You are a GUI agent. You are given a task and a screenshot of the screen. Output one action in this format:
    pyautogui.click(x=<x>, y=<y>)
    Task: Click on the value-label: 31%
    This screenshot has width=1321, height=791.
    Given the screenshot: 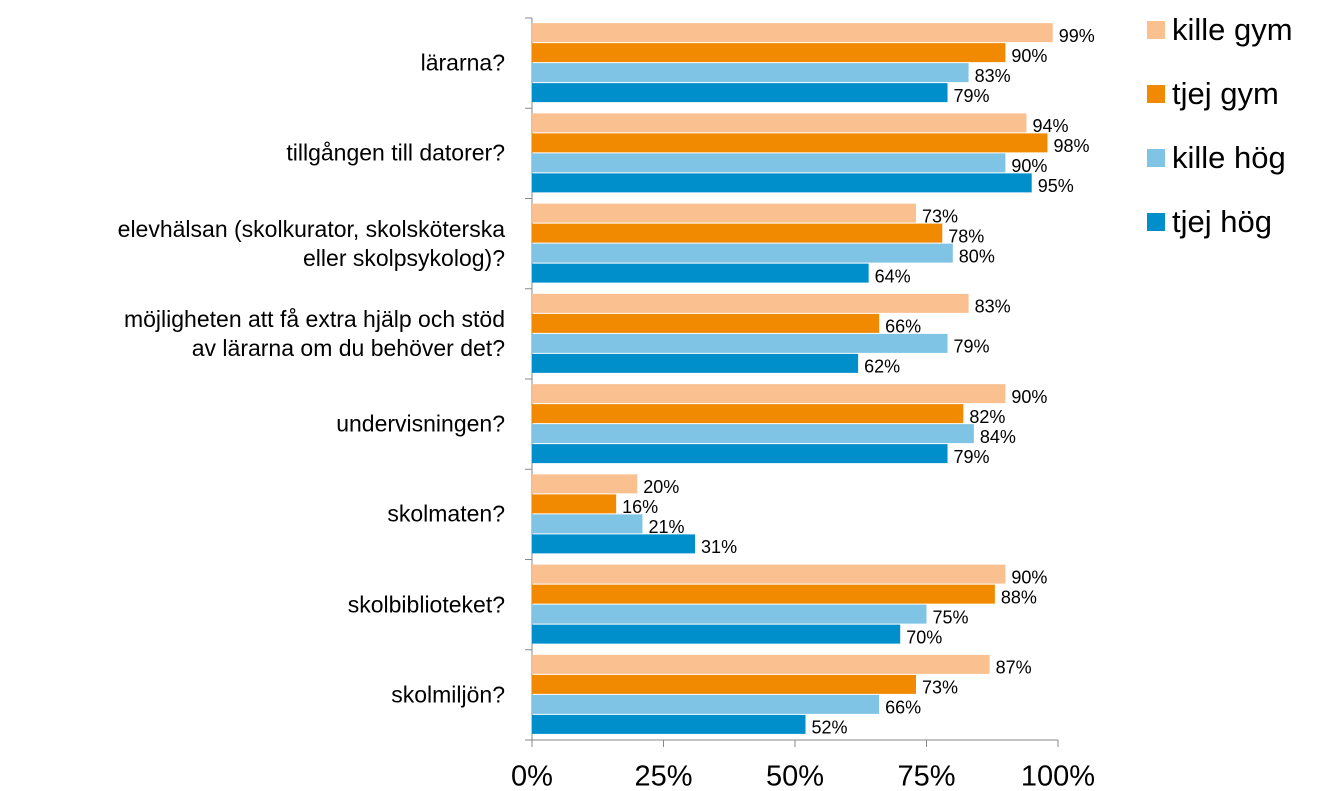 What is the action you would take?
    pyautogui.click(x=719, y=547)
    